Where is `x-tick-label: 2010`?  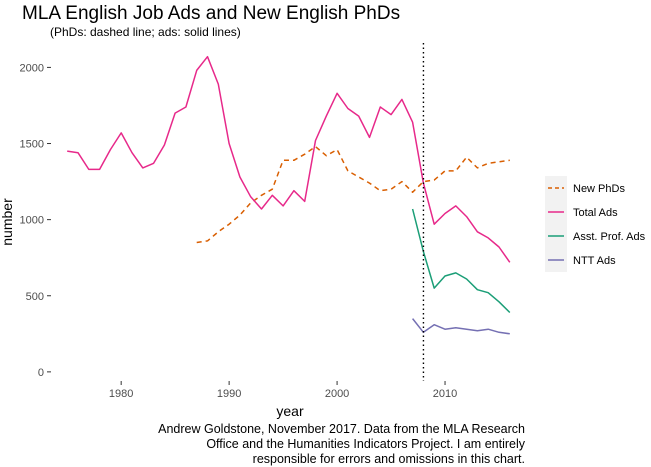 x-tick-label: 2010 is located at coordinates (445, 394).